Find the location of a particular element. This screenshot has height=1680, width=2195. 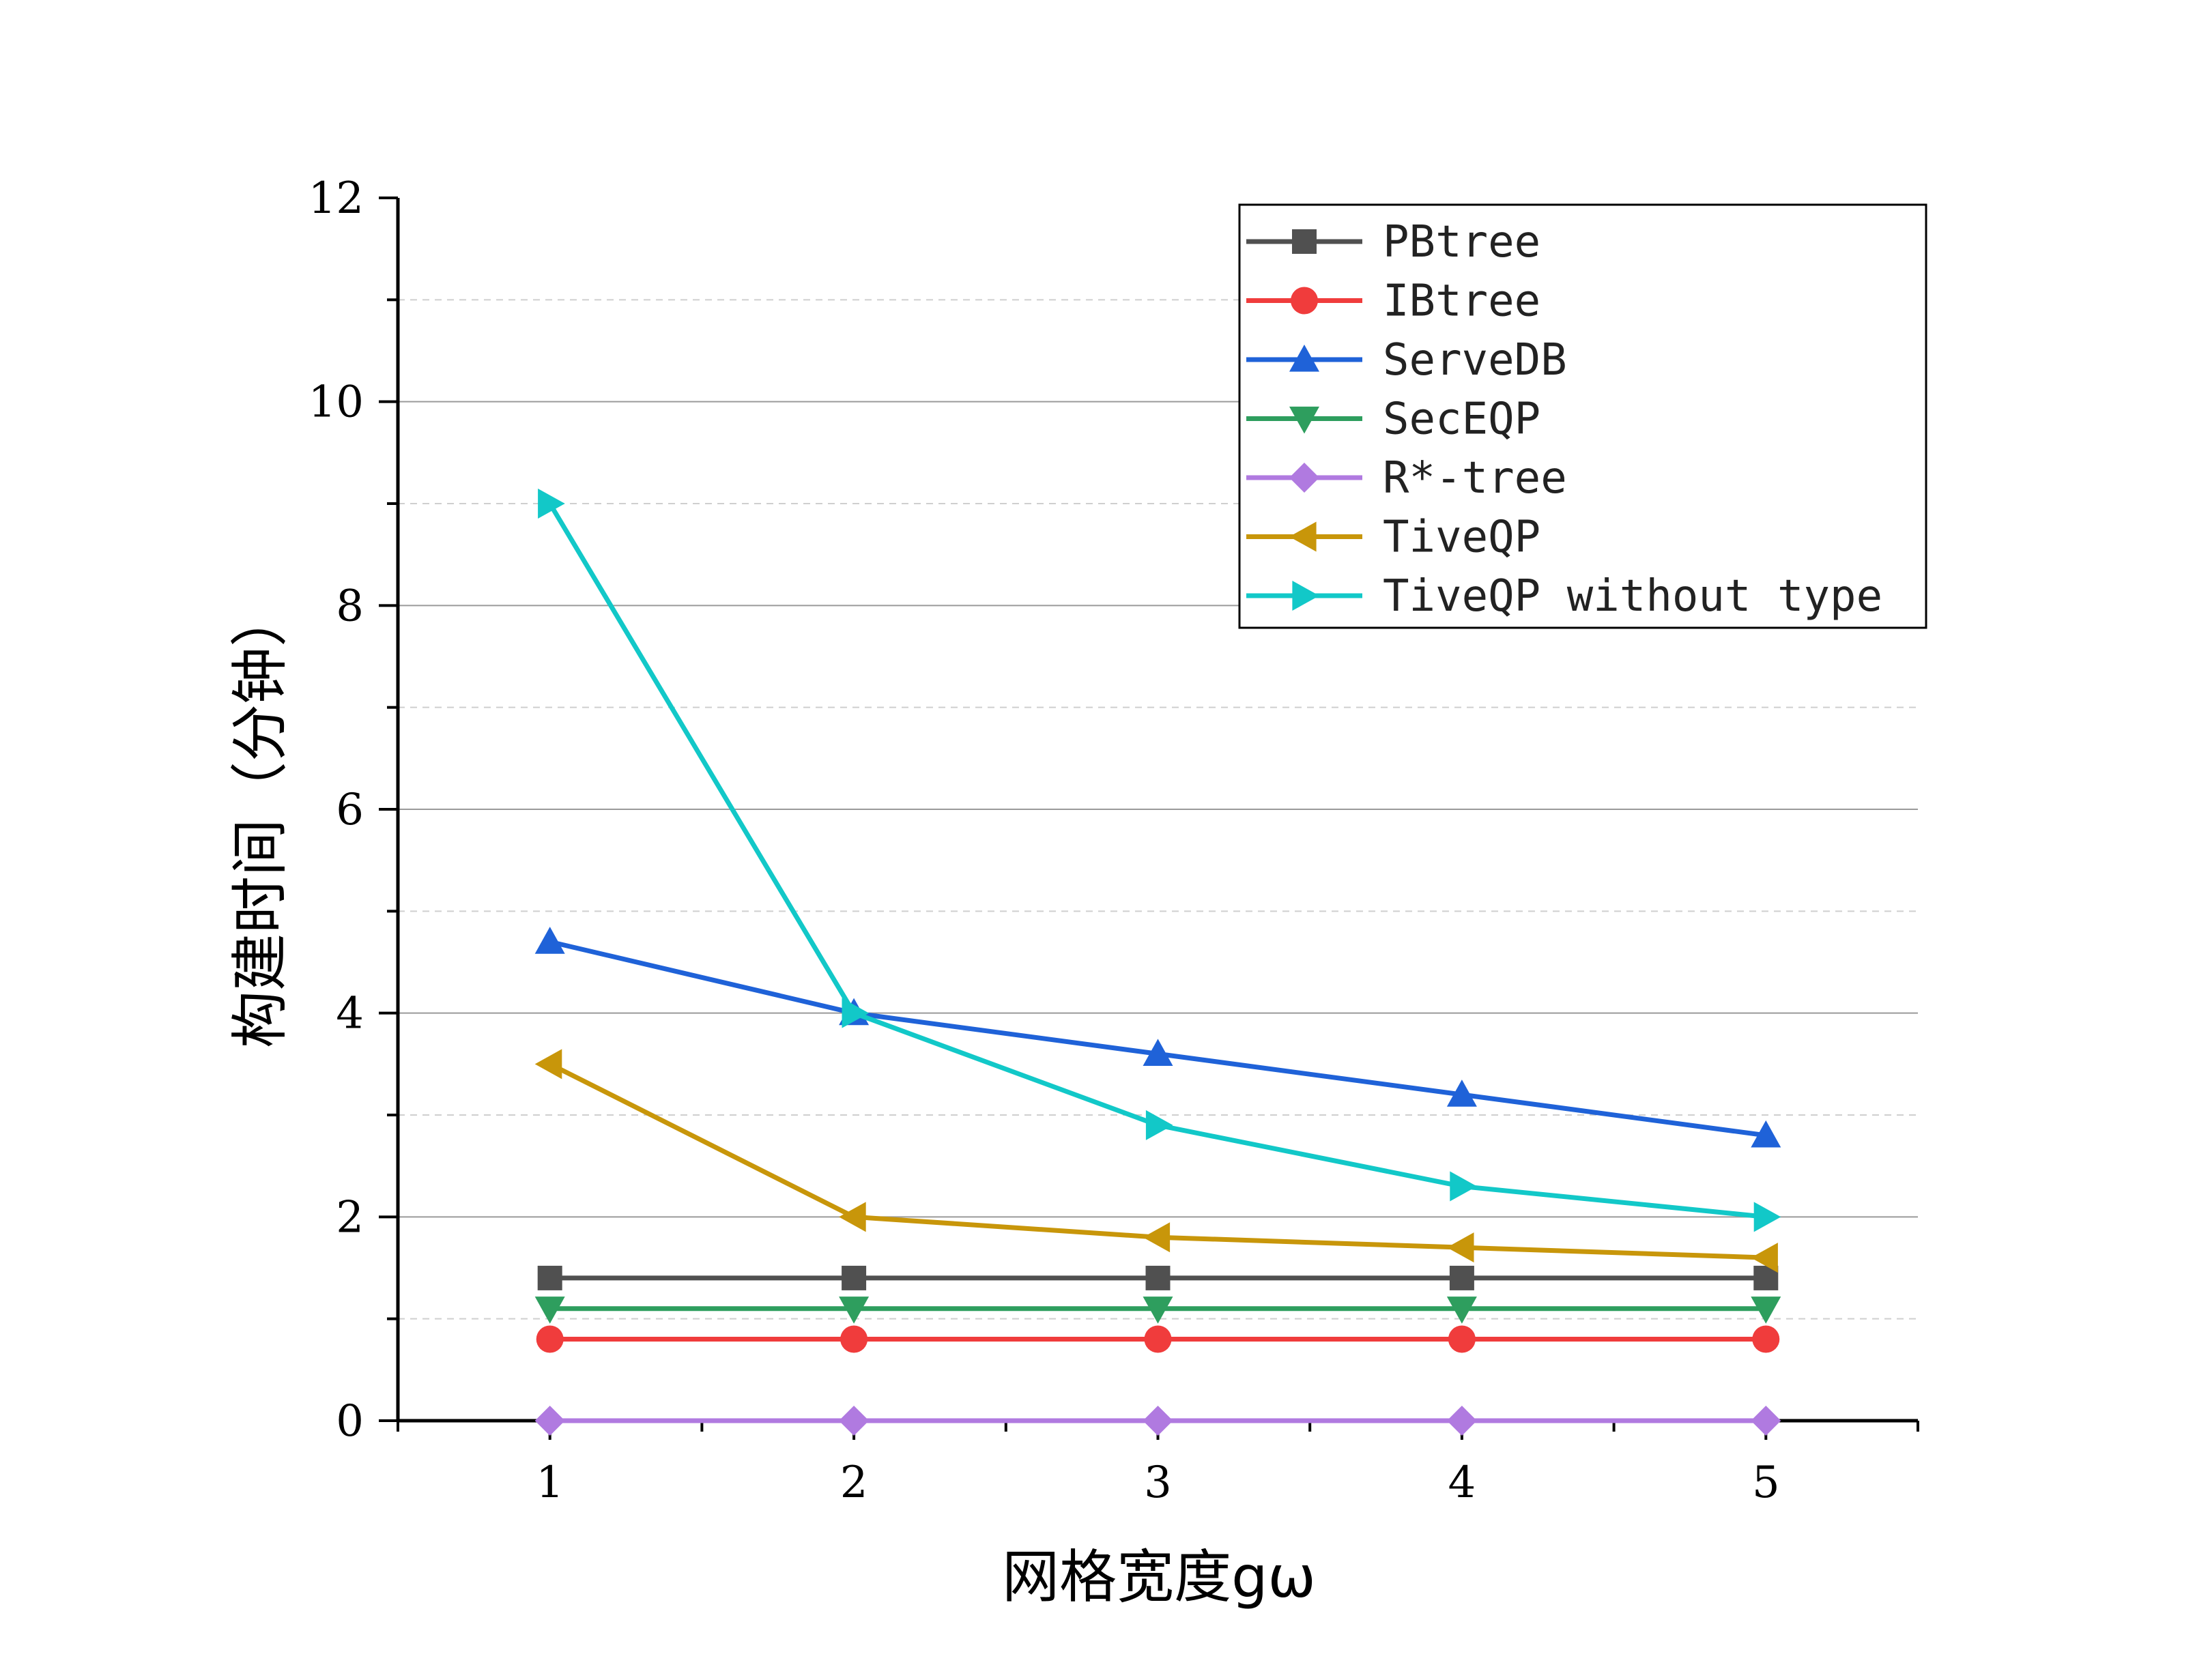

legend-item: ServeDB is located at coordinates (1406, 361).